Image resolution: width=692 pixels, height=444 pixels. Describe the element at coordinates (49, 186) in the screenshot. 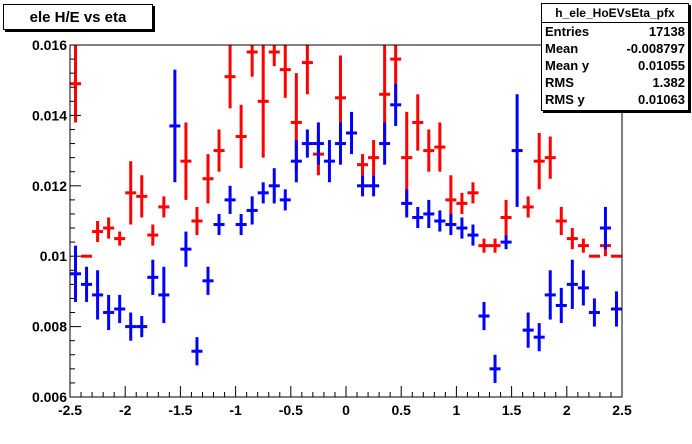

I see `y-tick-label: 0.012` at that location.